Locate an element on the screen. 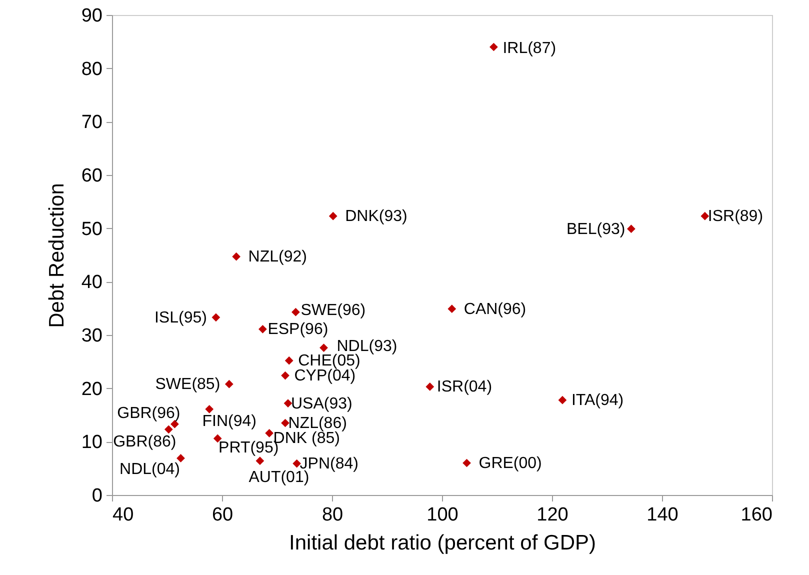  x-tick-label: 160 is located at coordinates (756, 515).